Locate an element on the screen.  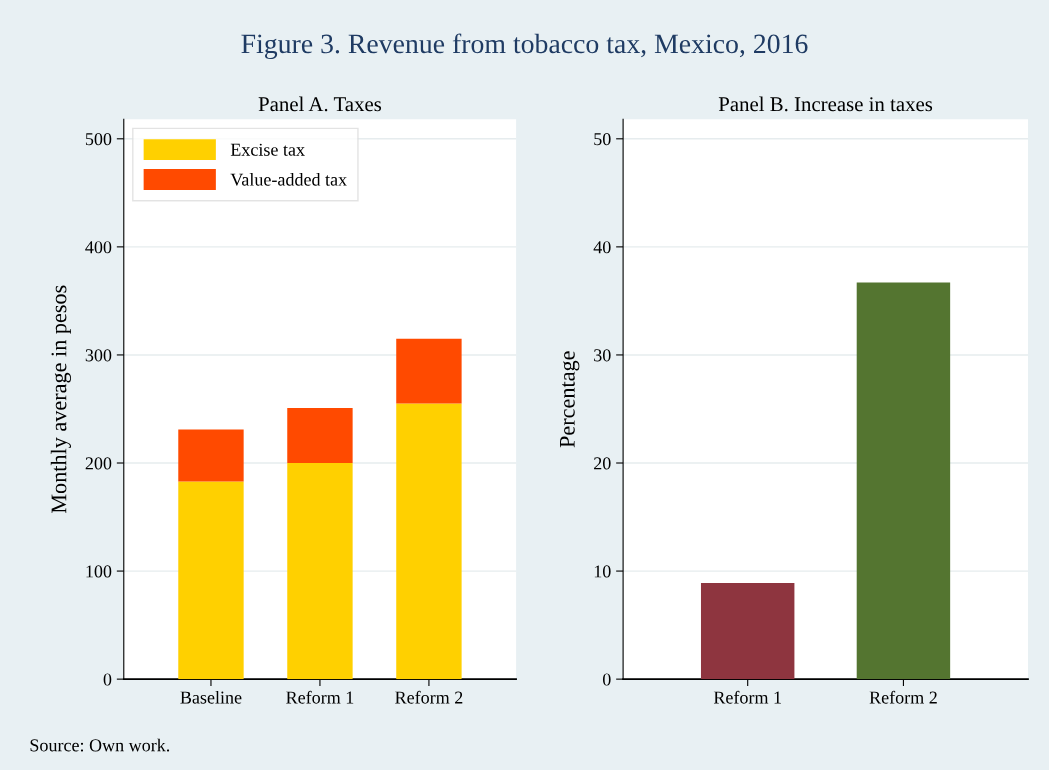
y-tick-label: 30 is located at coordinates (602, 355).